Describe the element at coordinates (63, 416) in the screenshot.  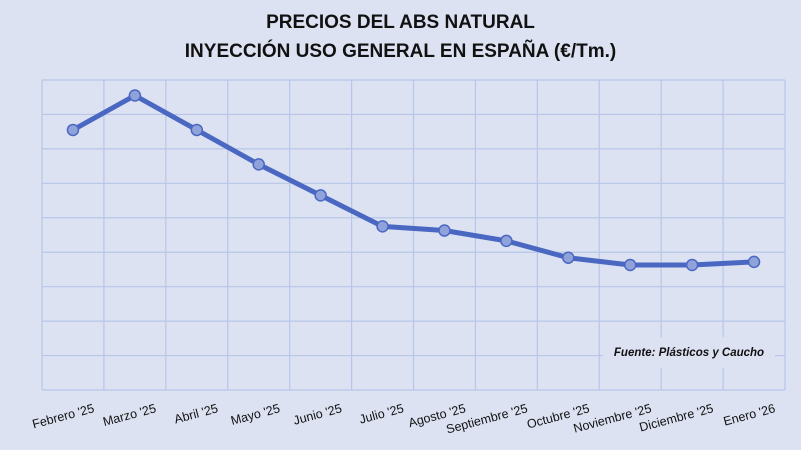
I see `x-tick-label: Febrero '25` at that location.